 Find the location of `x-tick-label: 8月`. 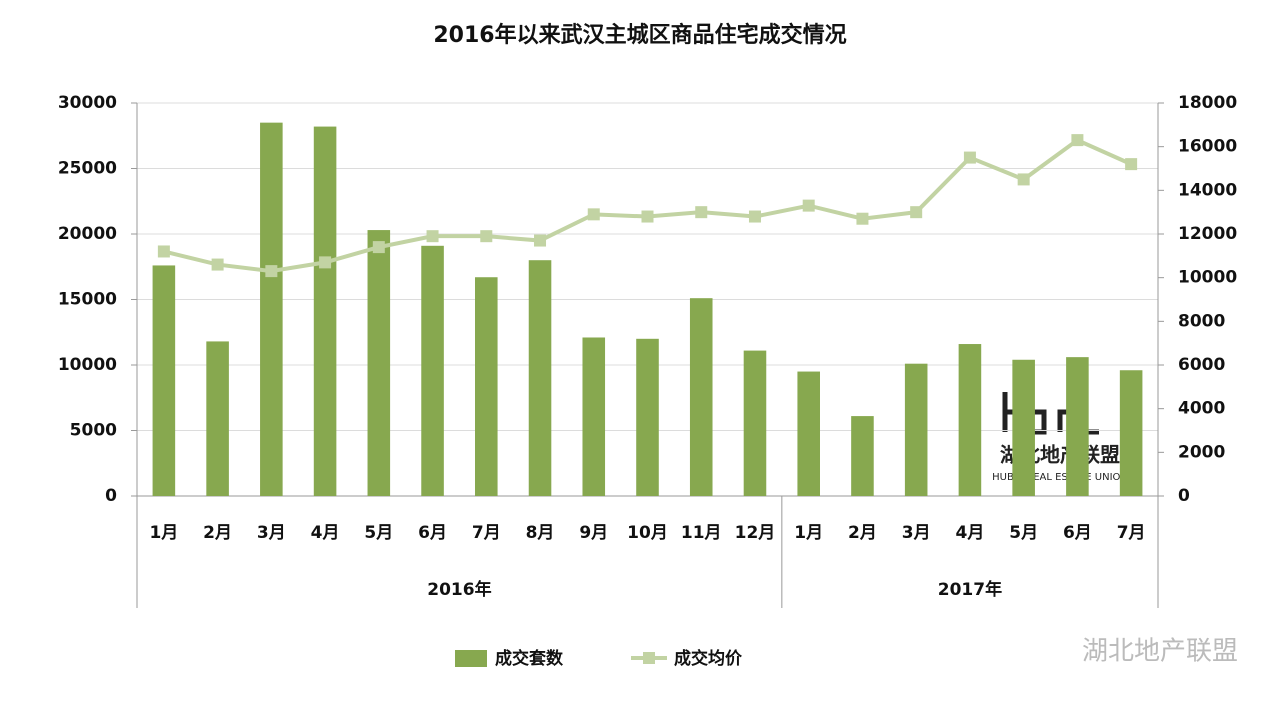

x-tick-label: 8月 is located at coordinates (540, 533).